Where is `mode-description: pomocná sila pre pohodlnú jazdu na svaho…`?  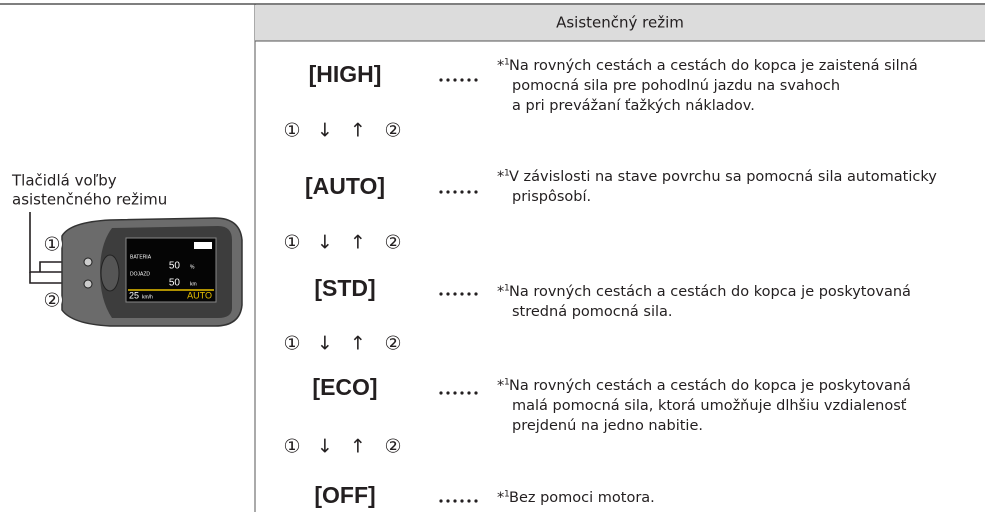
mode-description: pomocná sila pre pohodlnú jazdu na svaho… is located at coordinates (676, 86).